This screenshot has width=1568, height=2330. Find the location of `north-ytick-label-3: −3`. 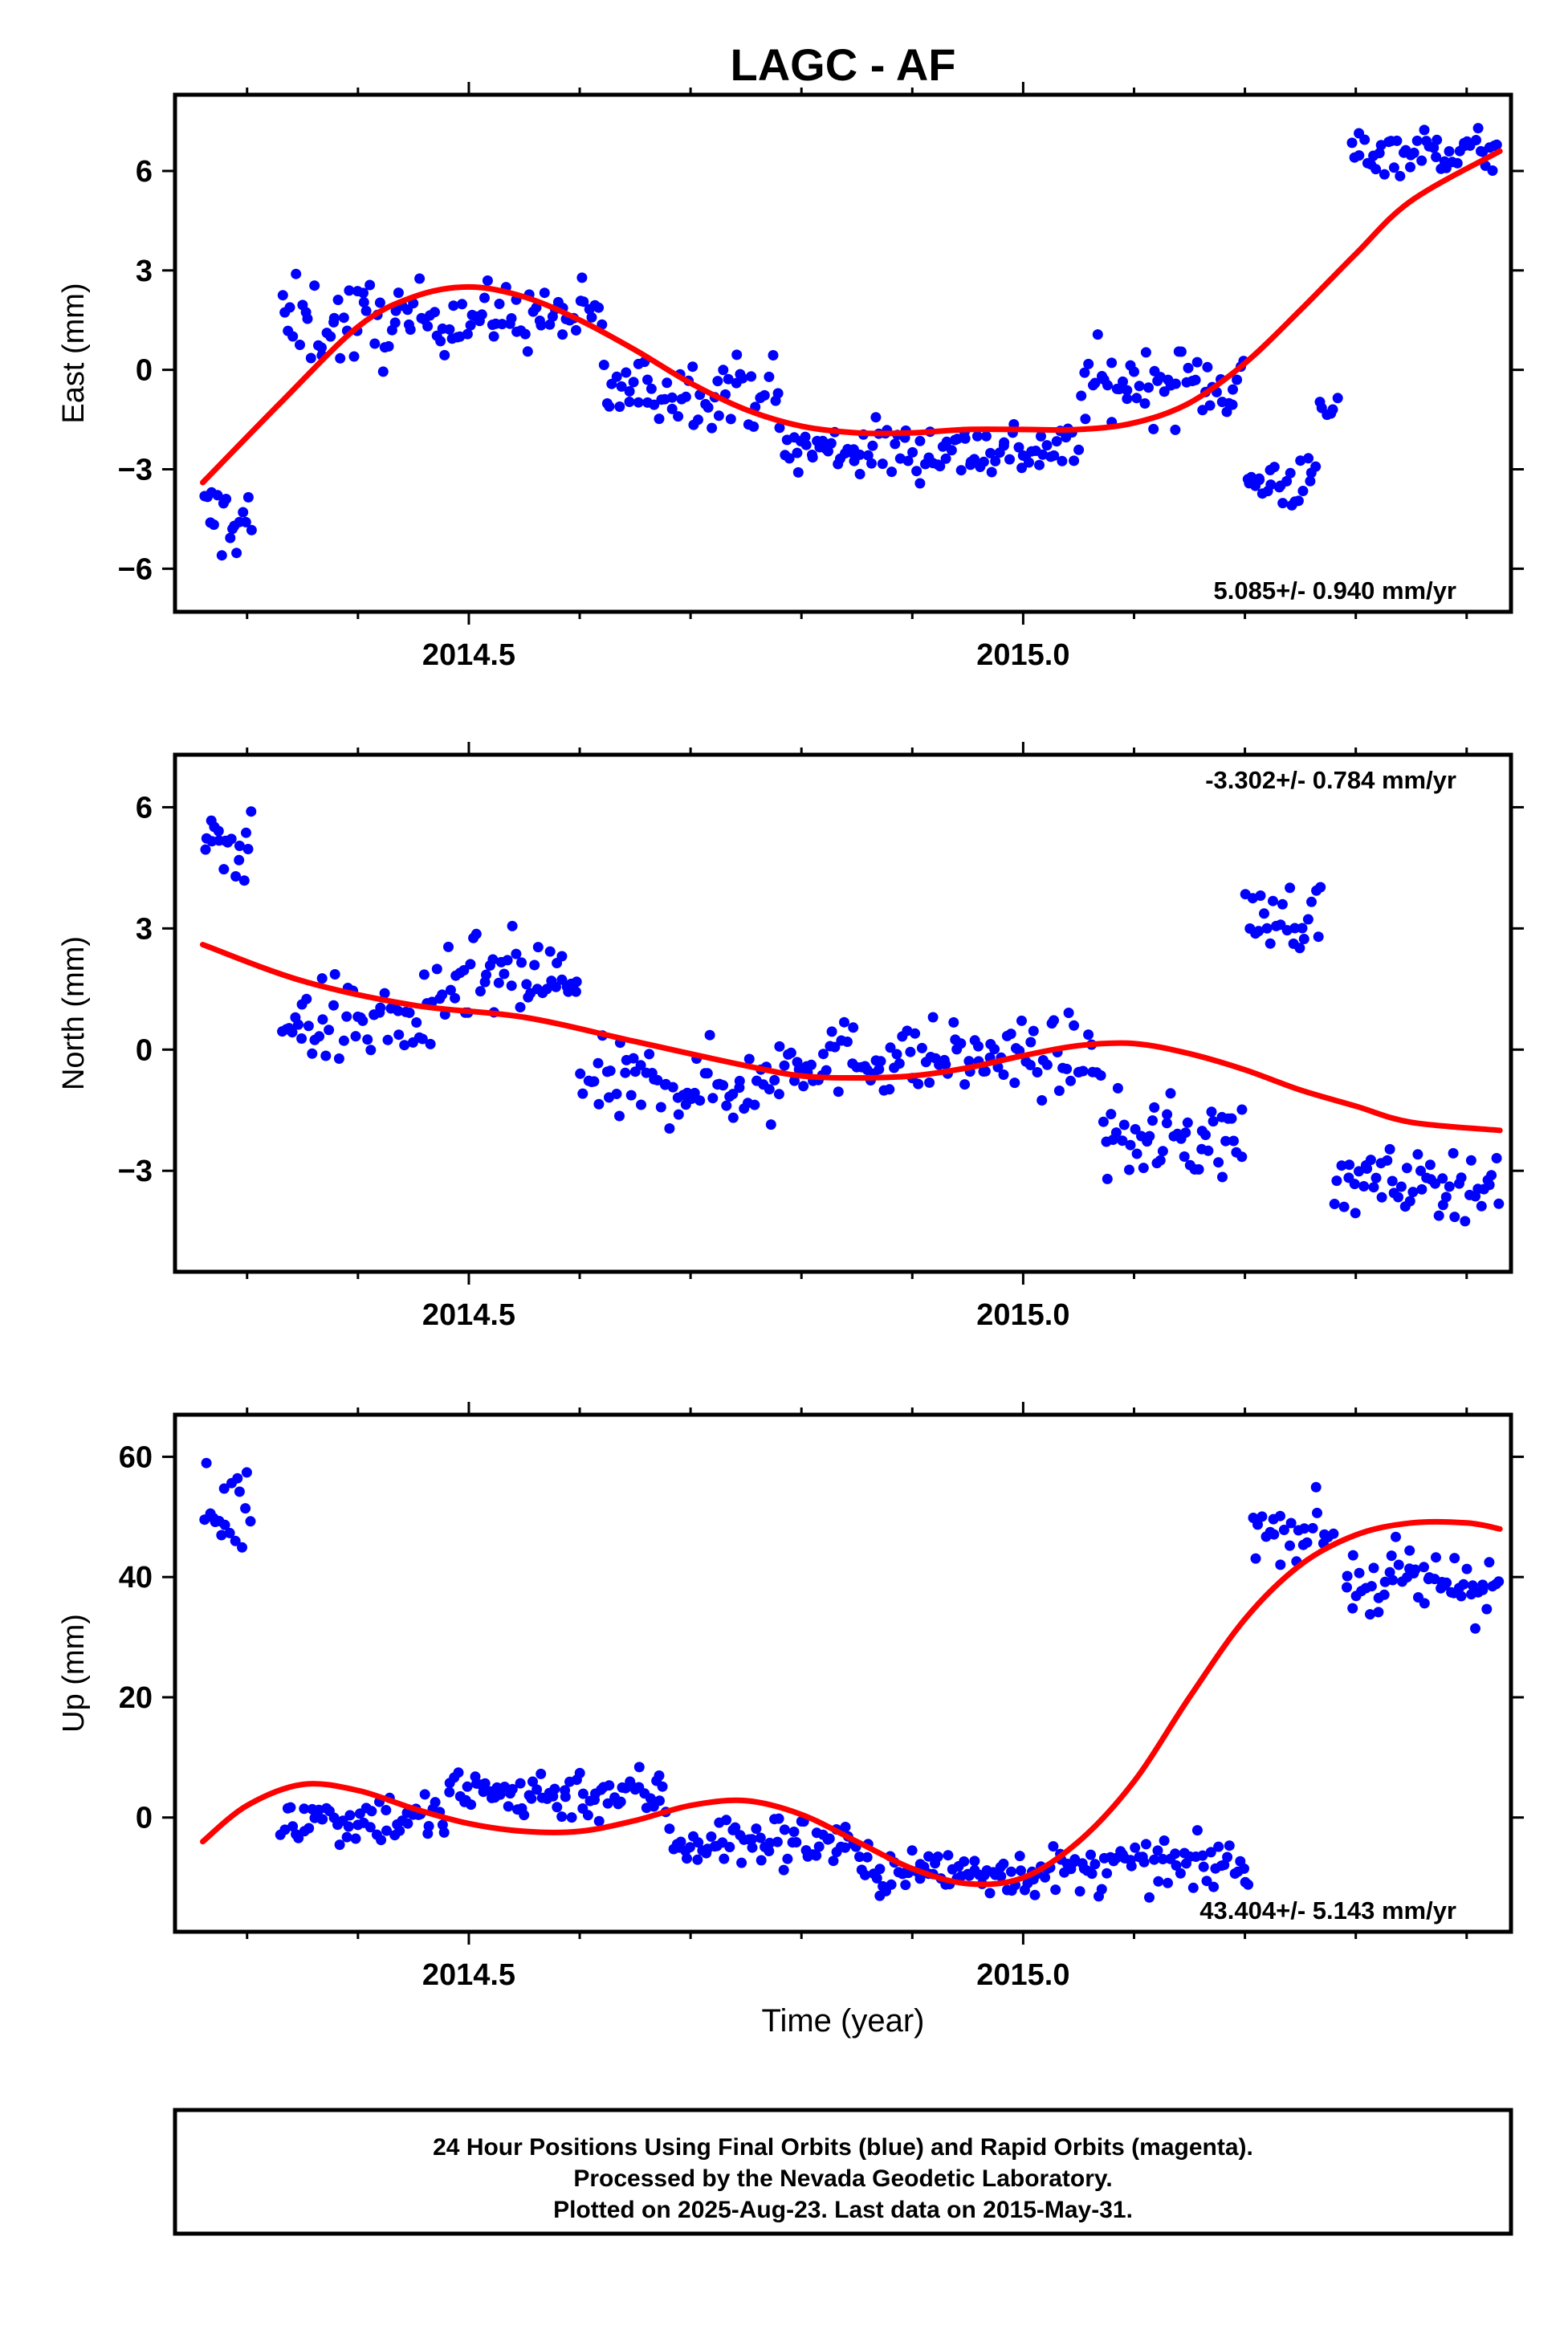

north-ytick-label-3: −3 is located at coordinates (135, 1171).